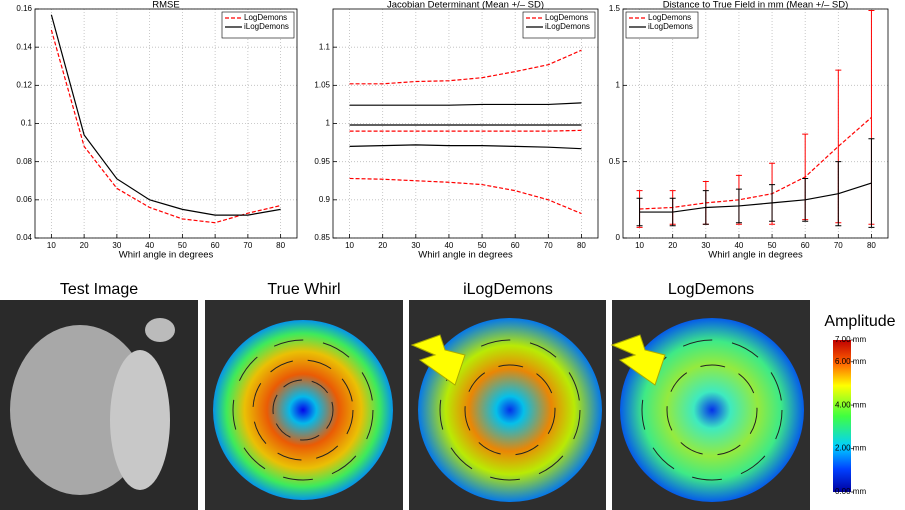 Image resolution: width=905 pixels, height=510 pixels. What do you see at coordinates (24, 84) in the screenshot?
I see `y-tick-label: 0.12` at bounding box center [24, 84].